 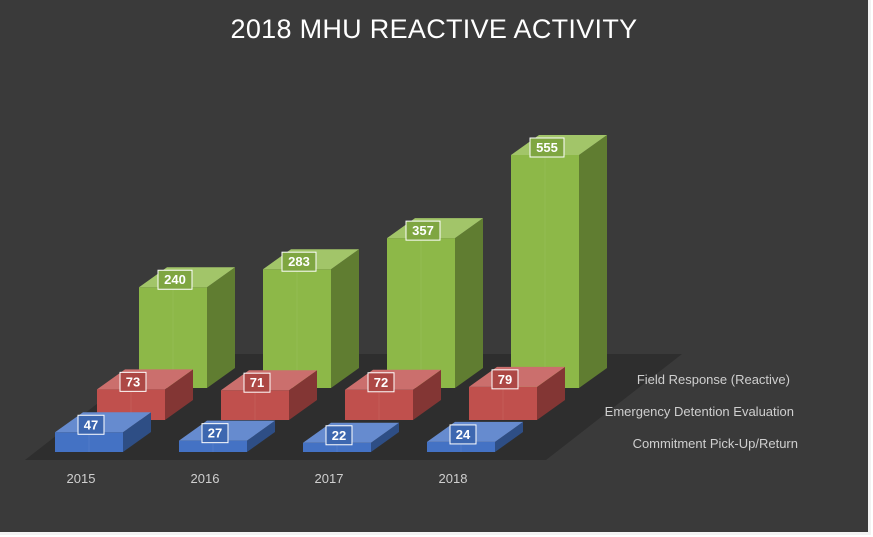 I want to click on data-label-field-response-reactive-2015: 240, so click(x=175, y=279).